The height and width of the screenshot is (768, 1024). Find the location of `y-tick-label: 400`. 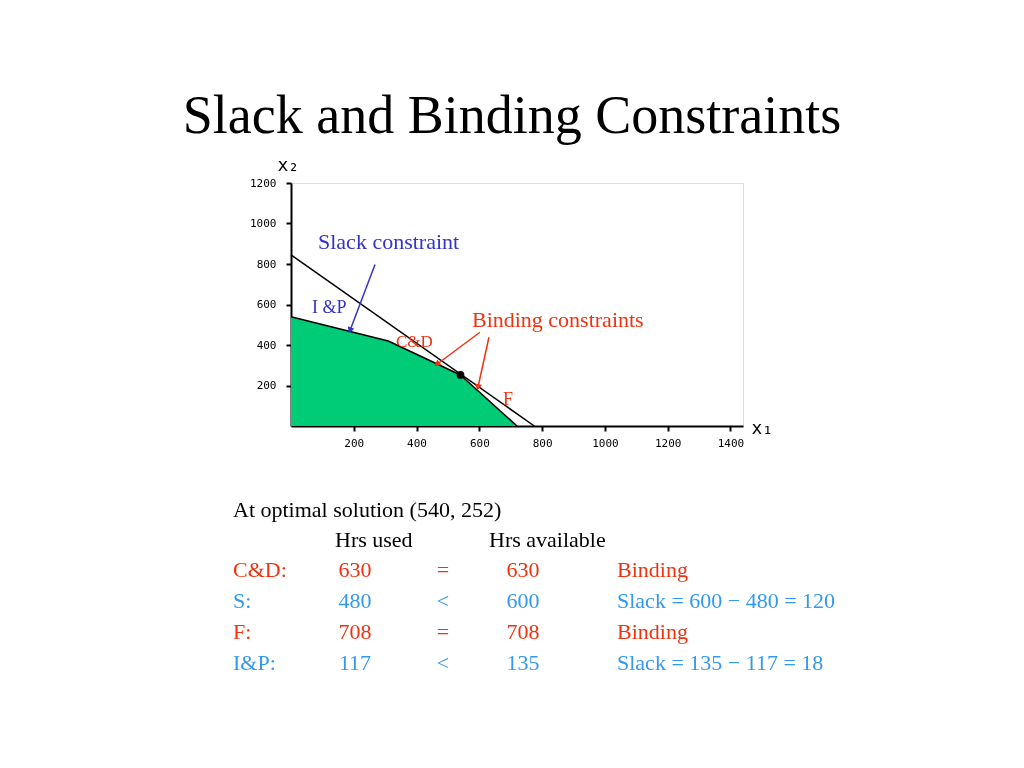

y-tick-label: 400 is located at coordinates (266, 345).